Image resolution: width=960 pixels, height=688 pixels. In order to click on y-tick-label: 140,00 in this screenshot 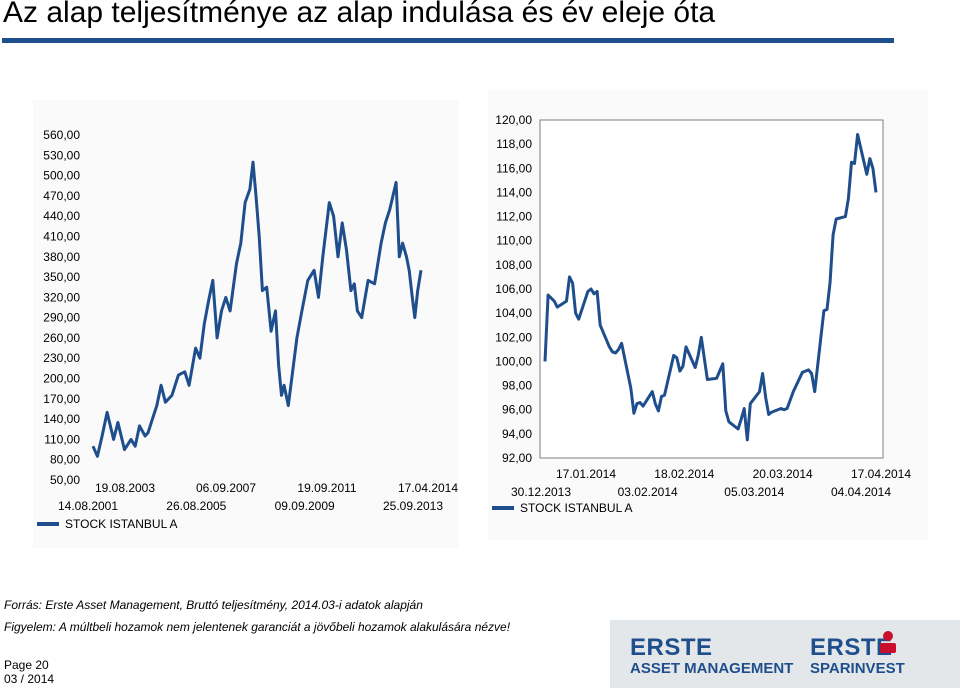, I will do `click(61, 419)`.